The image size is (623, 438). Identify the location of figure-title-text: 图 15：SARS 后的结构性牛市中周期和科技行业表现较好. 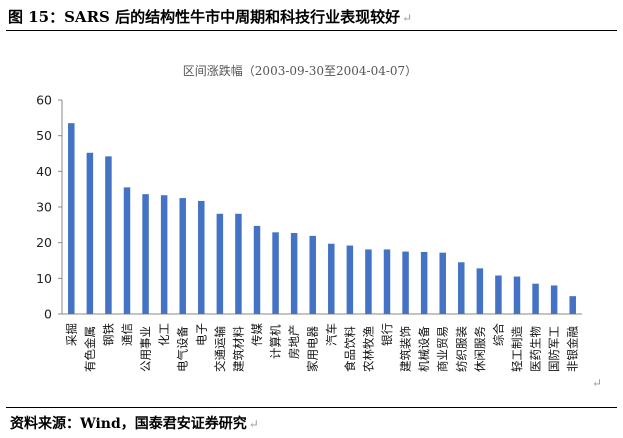
(204, 17).